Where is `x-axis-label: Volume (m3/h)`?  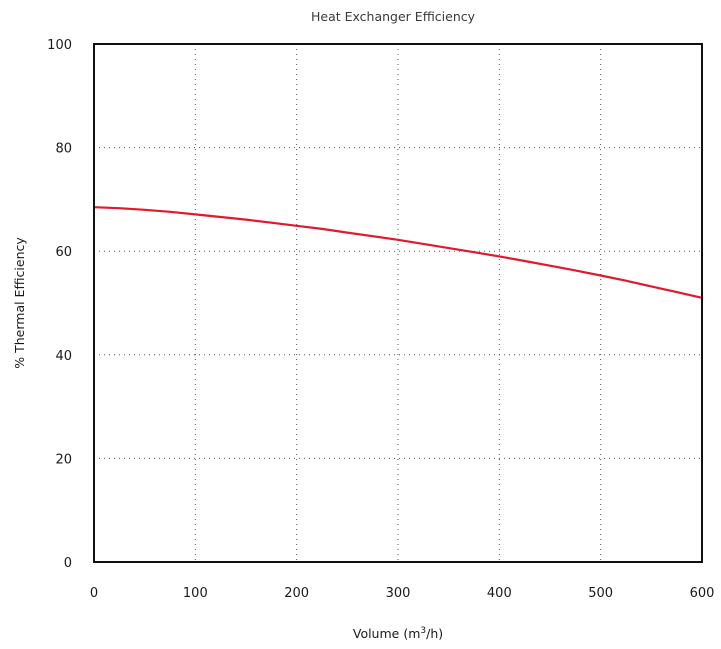
x-axis-label: Volume (m3/h) is located at coordinates (398, 633).